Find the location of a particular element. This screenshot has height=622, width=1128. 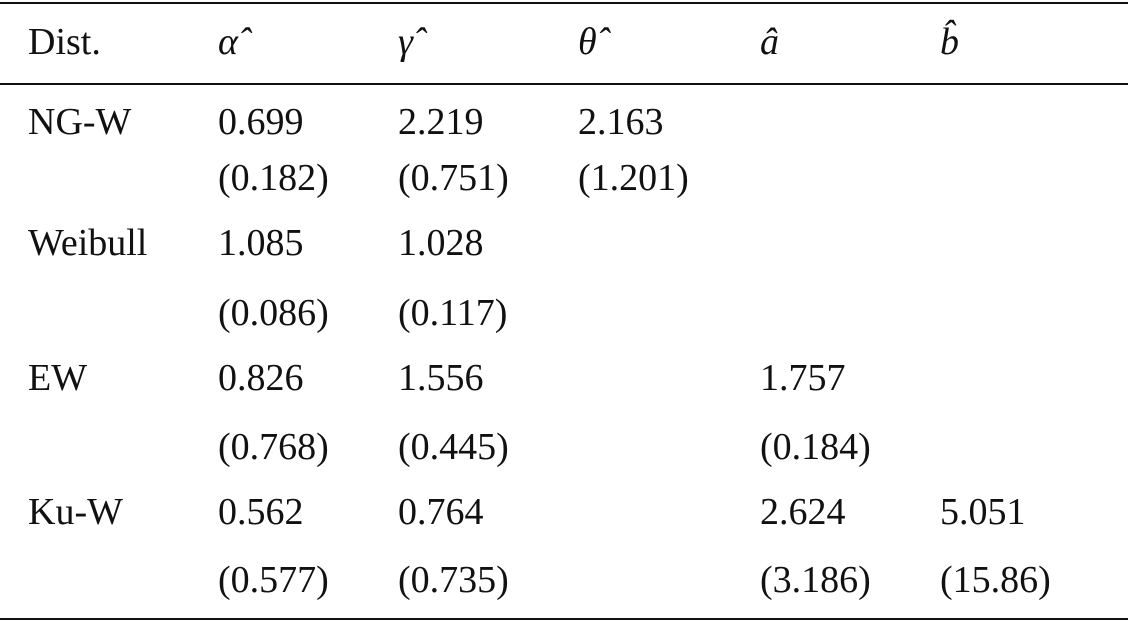

column-header: γ̂ is located at coordinates (405, 42).